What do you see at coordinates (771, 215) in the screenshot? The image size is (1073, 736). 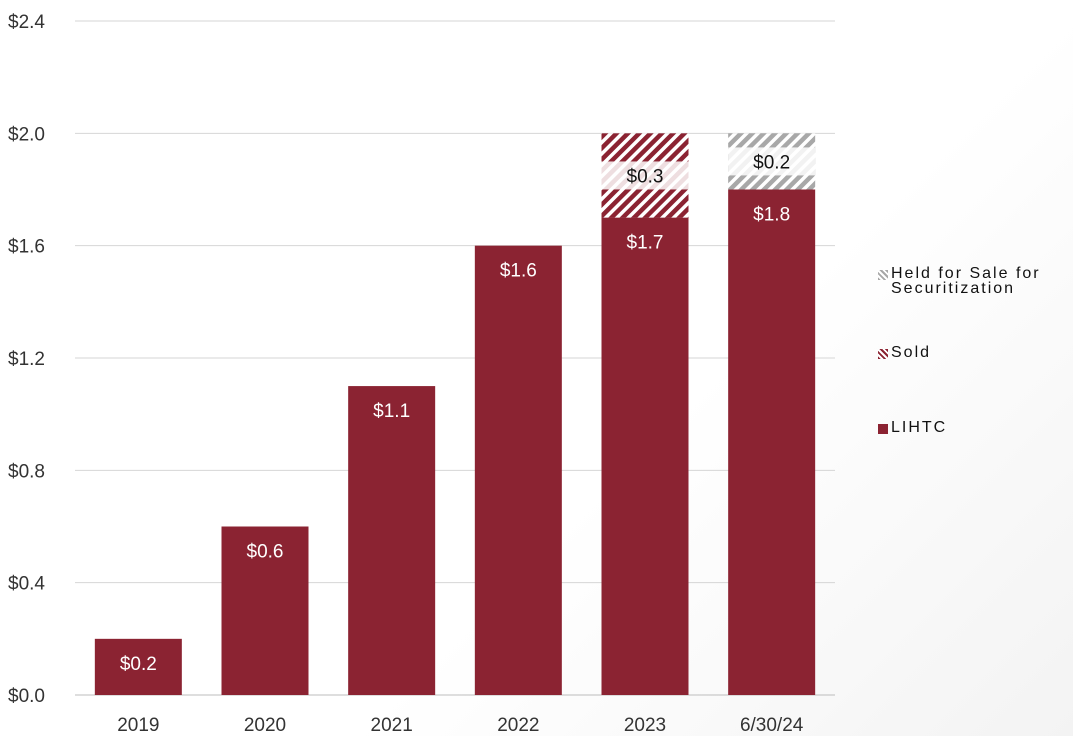 I see `data-label: $1.8` at bounding box center [771, 215].